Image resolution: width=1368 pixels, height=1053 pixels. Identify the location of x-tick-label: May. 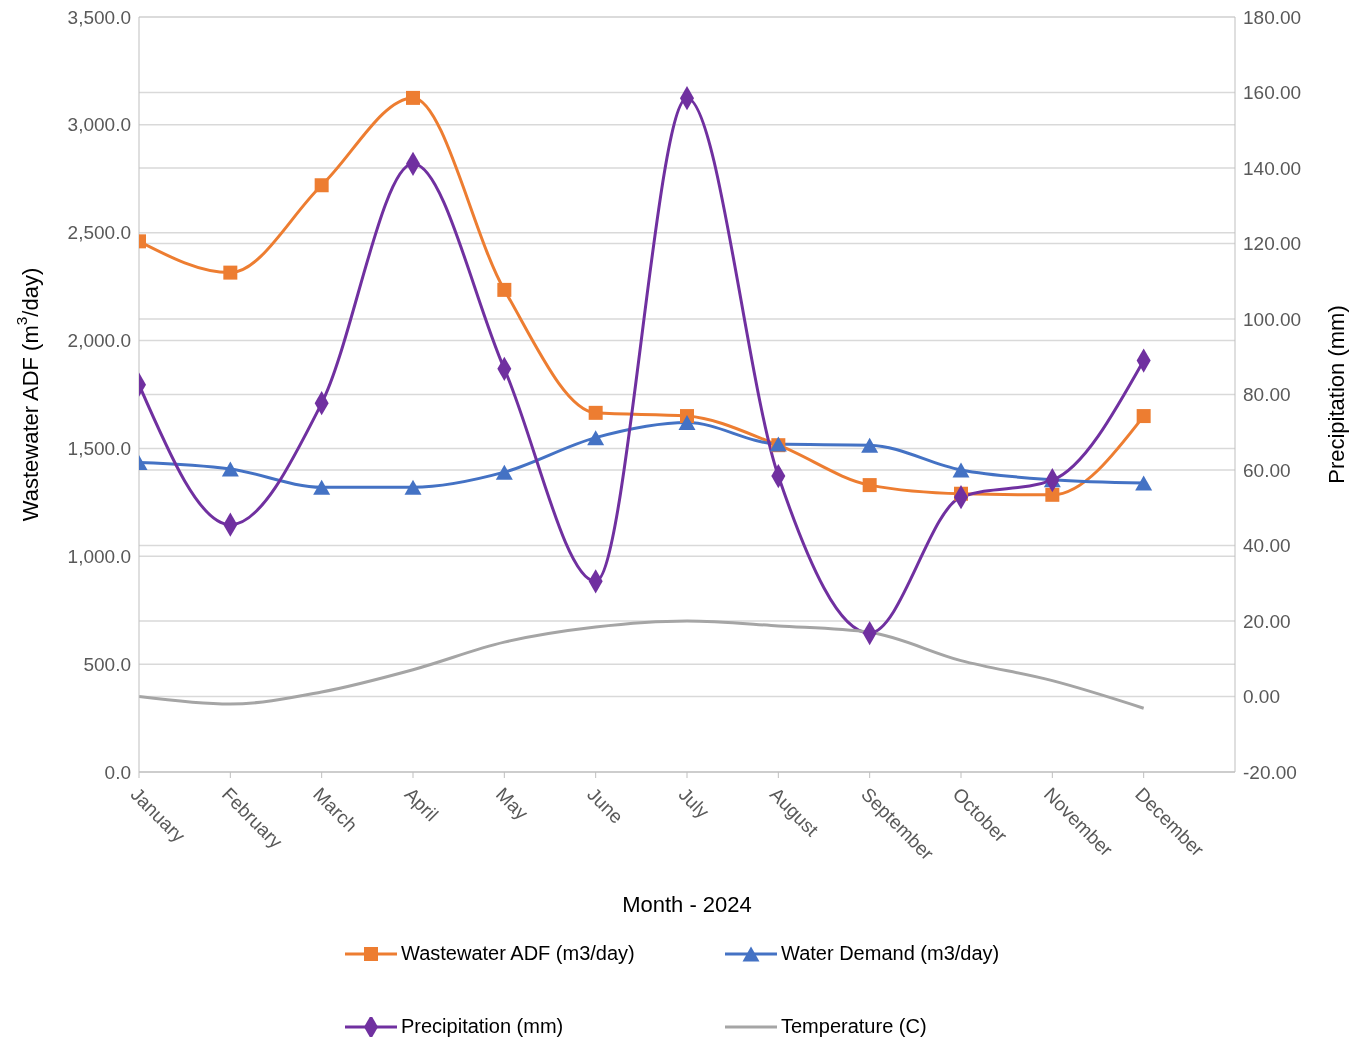
(512, 804).